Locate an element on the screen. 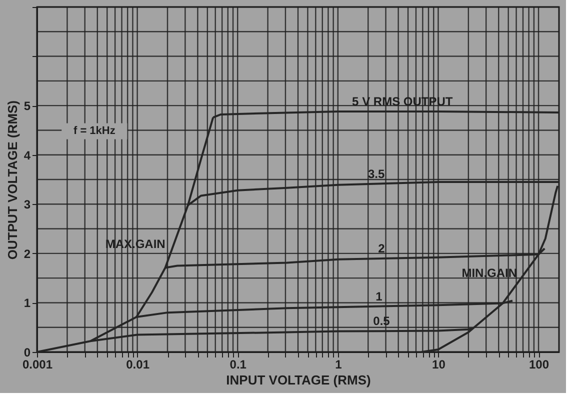 The width and height of the screenshot is (578, 404). x-tick-label: 0.001 is located at coordinates (37, 365).